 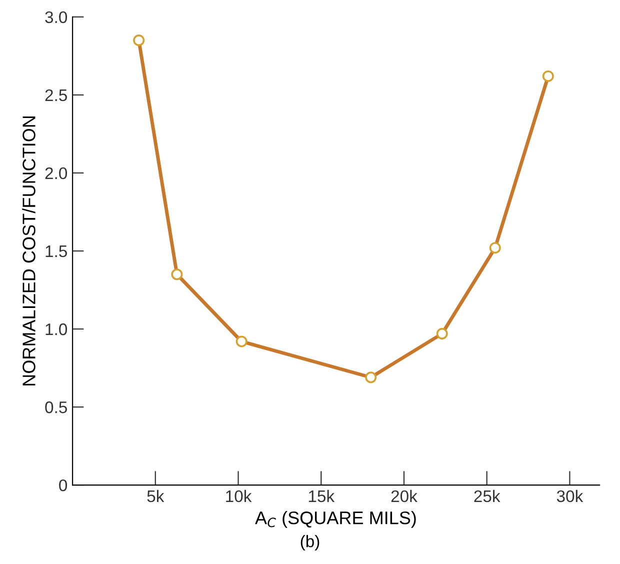 What do you see at coordinates (63, 485) in the screenshot?
I see `y-tick-label: 0` at bounding box center [63, 485].